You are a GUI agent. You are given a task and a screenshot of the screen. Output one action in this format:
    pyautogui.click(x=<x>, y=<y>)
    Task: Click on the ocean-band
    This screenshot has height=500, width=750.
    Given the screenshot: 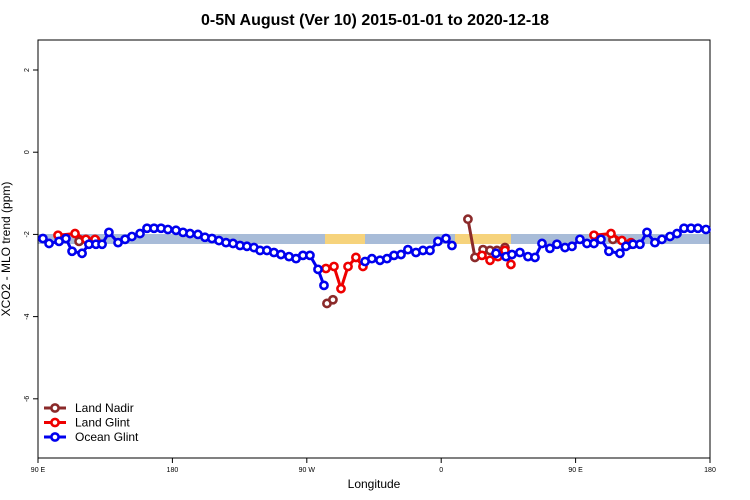 What is the action you would take?
    pyautogui.click(x=374, y=239)
    